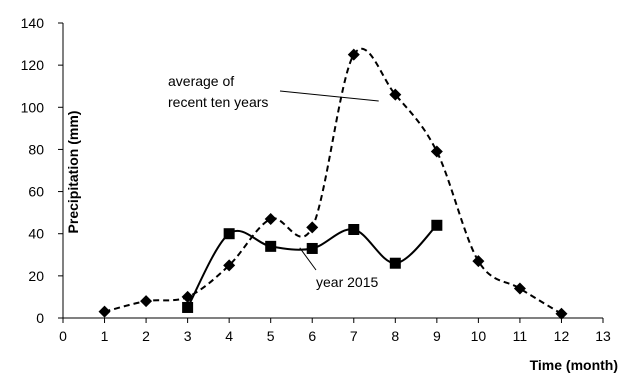 The image size is (620, 379). What do you see at coordinates (271, 336) in the screenshot?
I see `x-tick-label: 5` at bounding box center [271, 336].